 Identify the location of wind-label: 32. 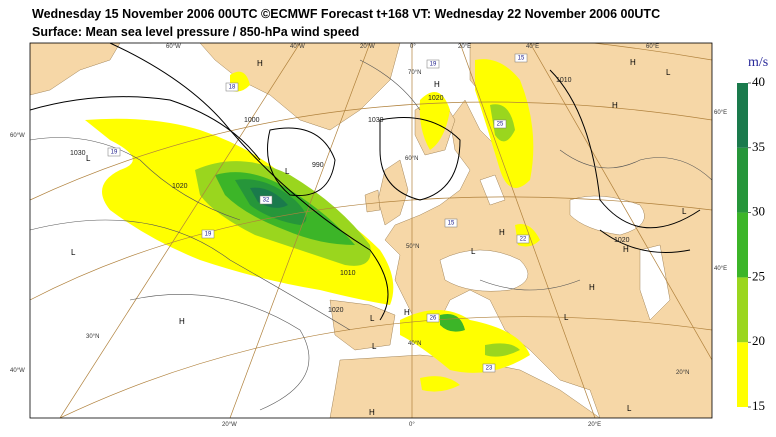
(266, 201).